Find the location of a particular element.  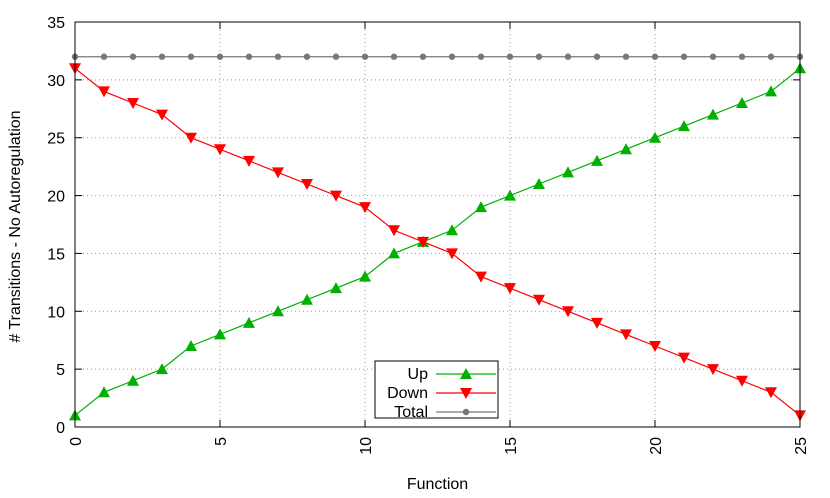

y-tick-label: 30 is located at coordinates (56, 81).